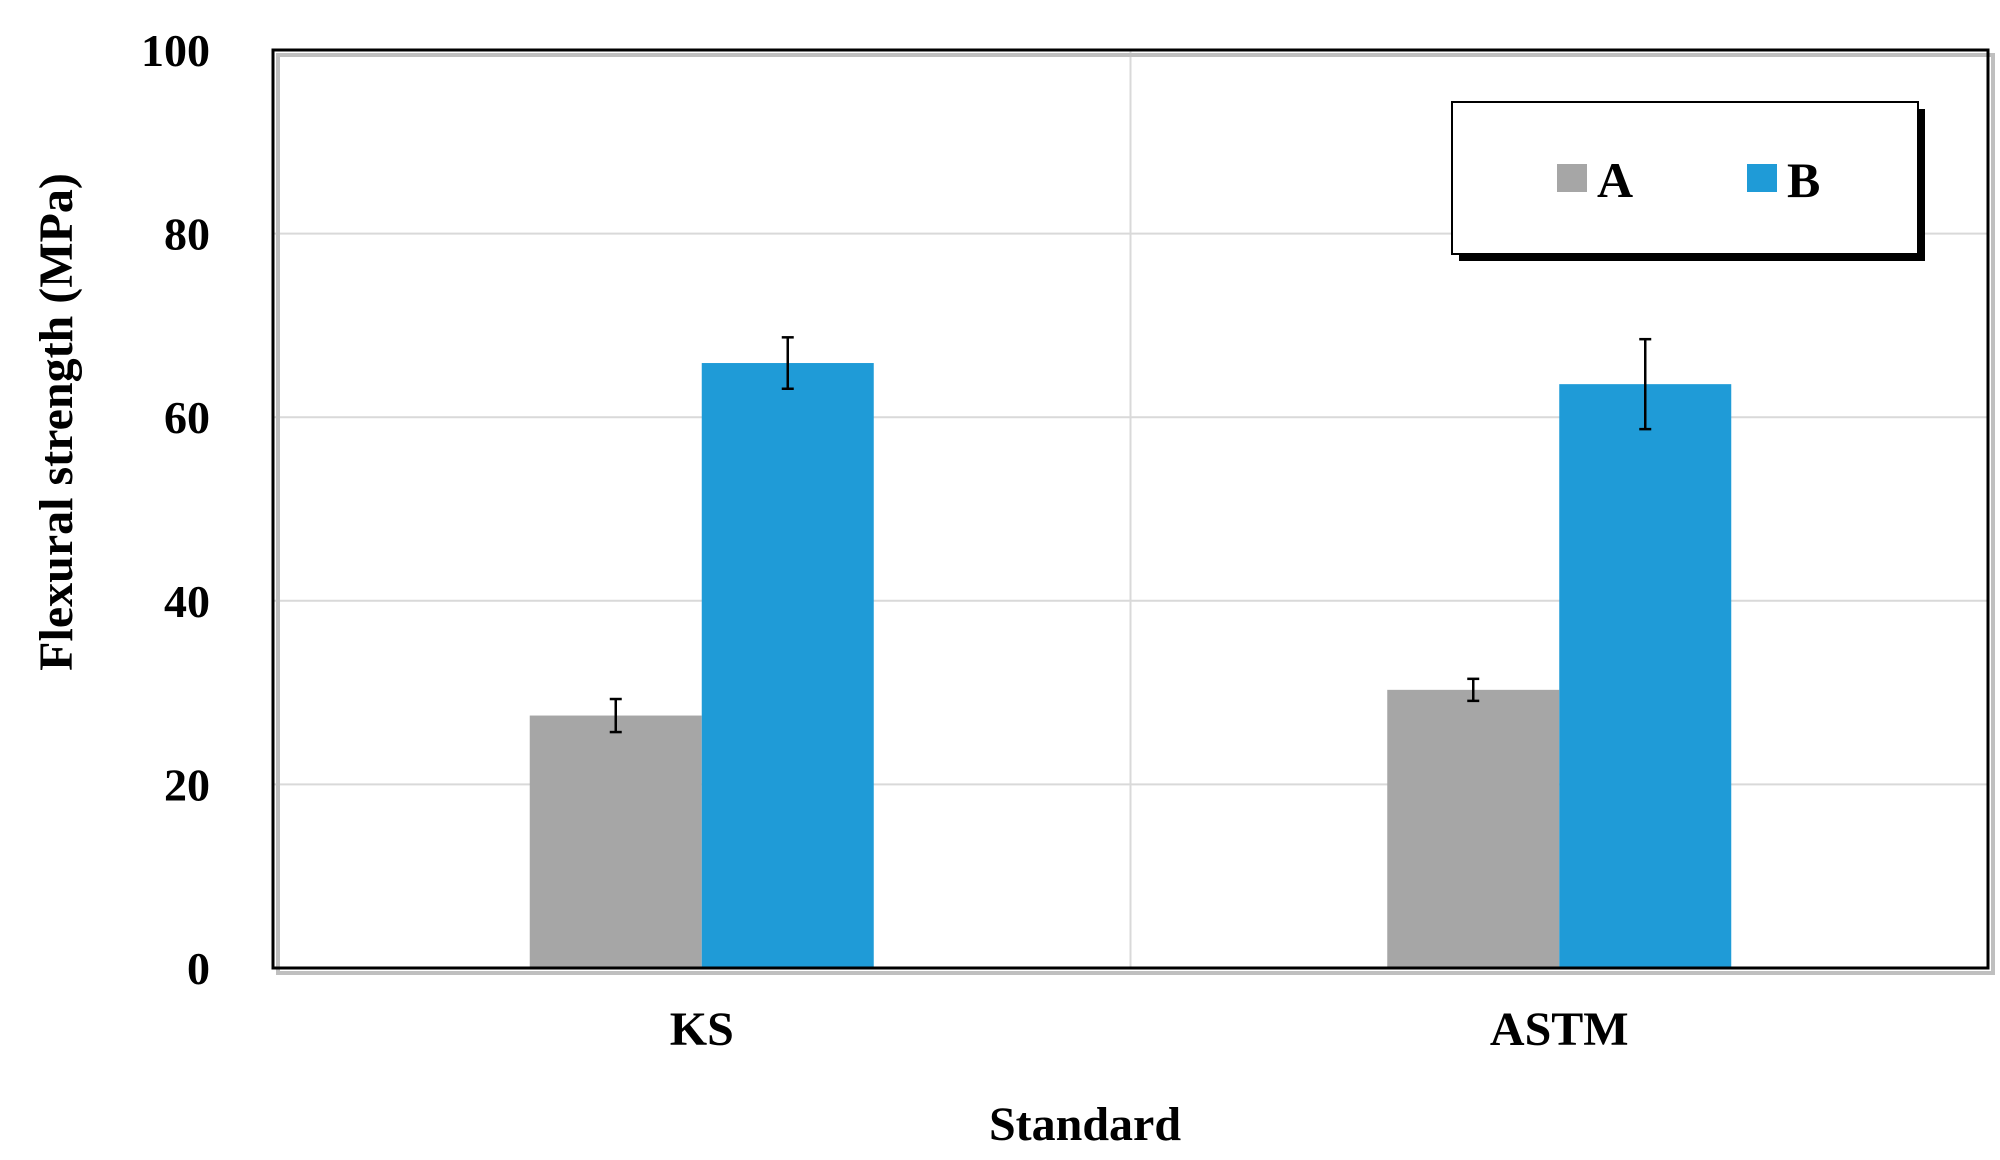 The width and height of the screenshot is (2000, 1160). Describe the element at coordinates (702, 1029) in the screenshot. I see `x-category-label: KS` at that location.